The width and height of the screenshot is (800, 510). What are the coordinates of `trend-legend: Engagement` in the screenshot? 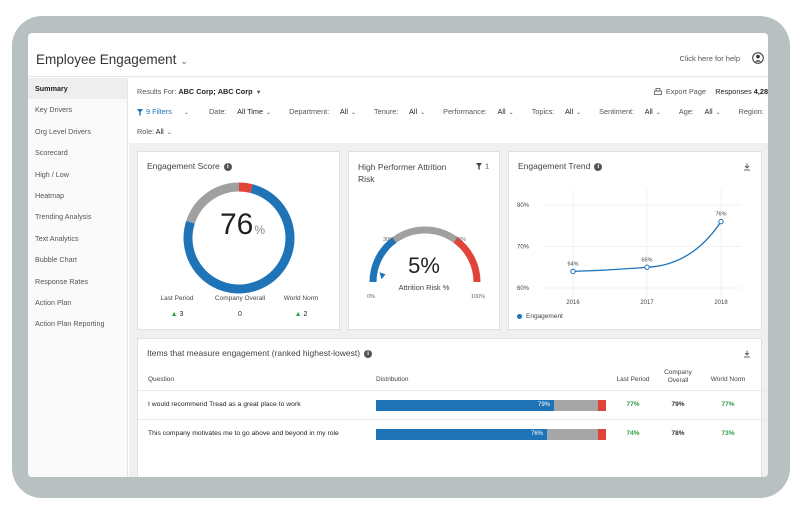 It's located at (540, 316).